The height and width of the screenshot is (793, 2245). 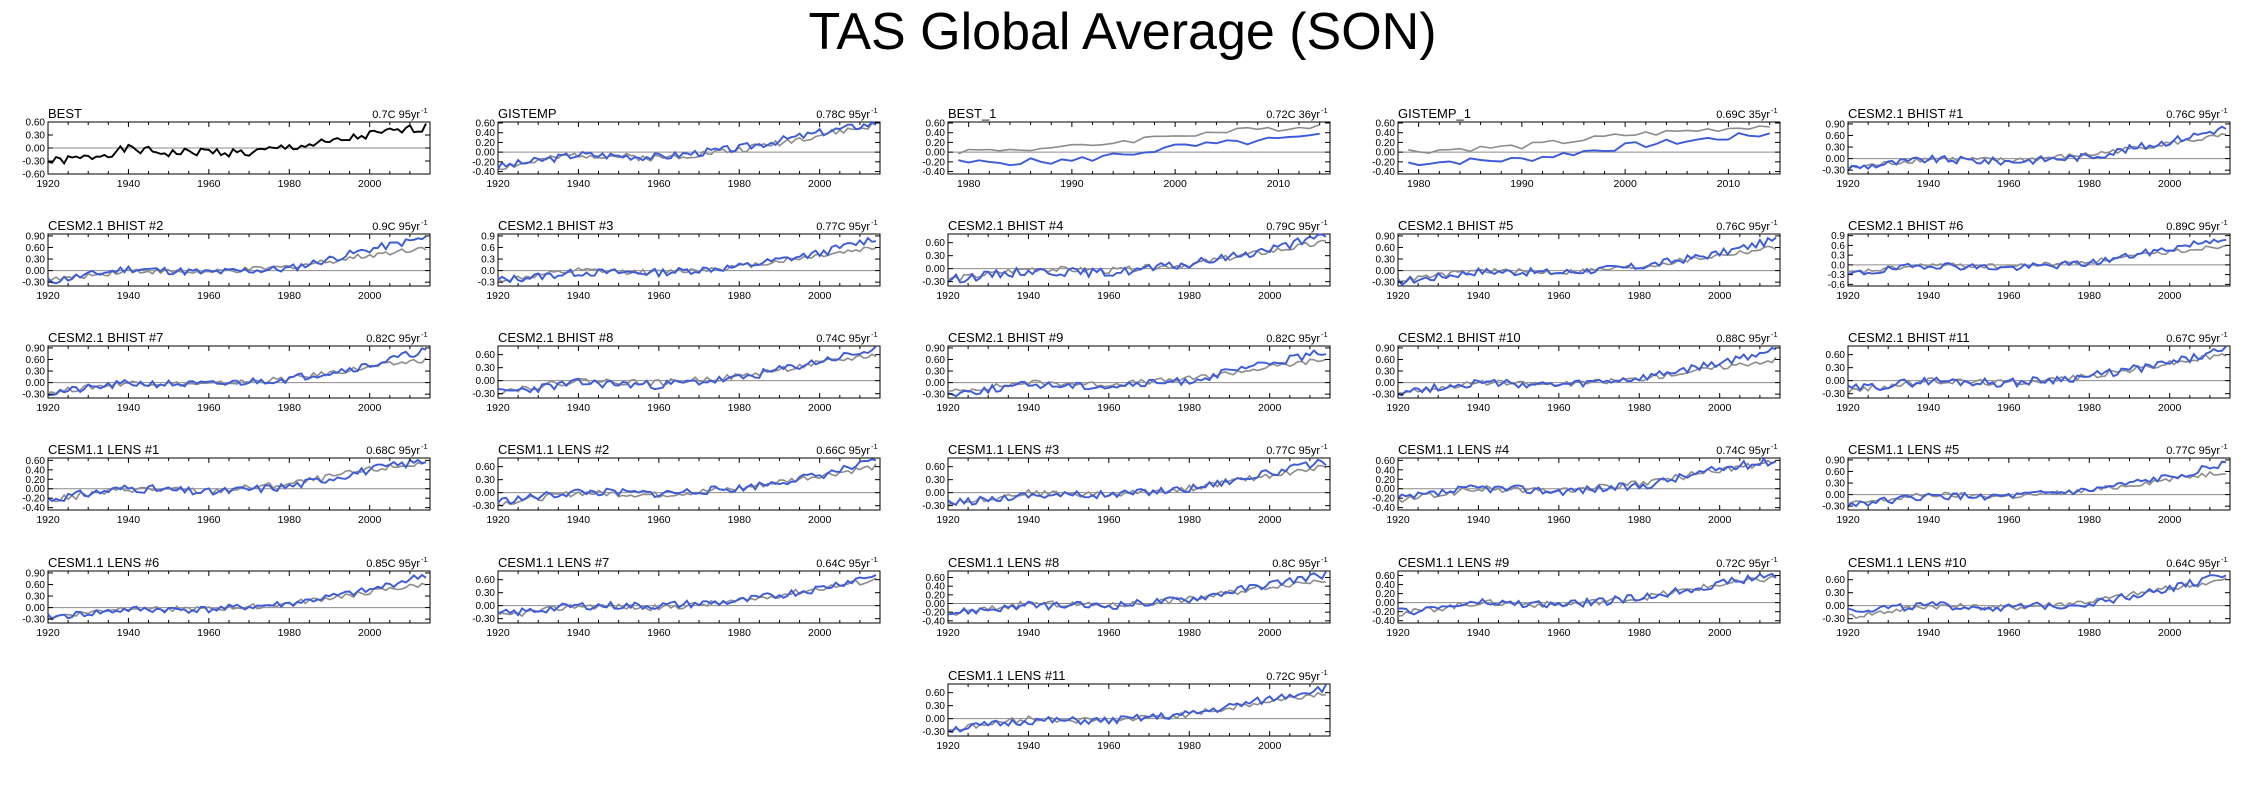 What do you see at coordinates (2193, 339) in the screenshot?
I see `trend-label: 0.67C 95yr` at bounding box center [2193, 339].